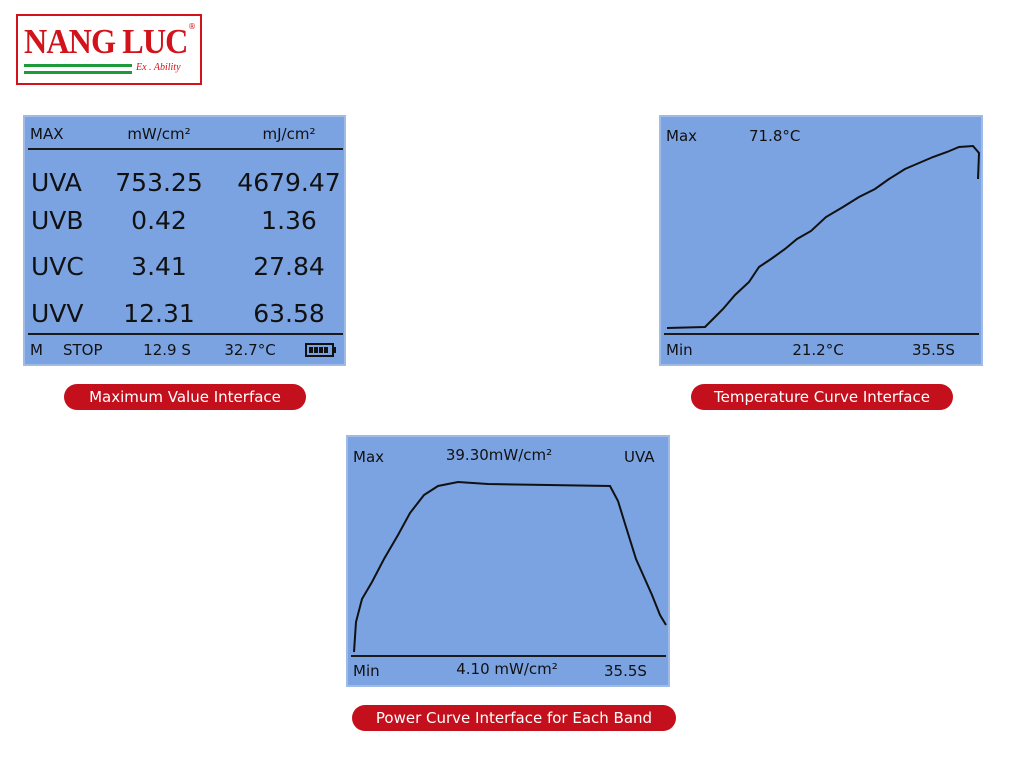  Describe the element at coordinates (289, 134) in the screenshot. I see `header-cell: mJ/cm²` at that location.